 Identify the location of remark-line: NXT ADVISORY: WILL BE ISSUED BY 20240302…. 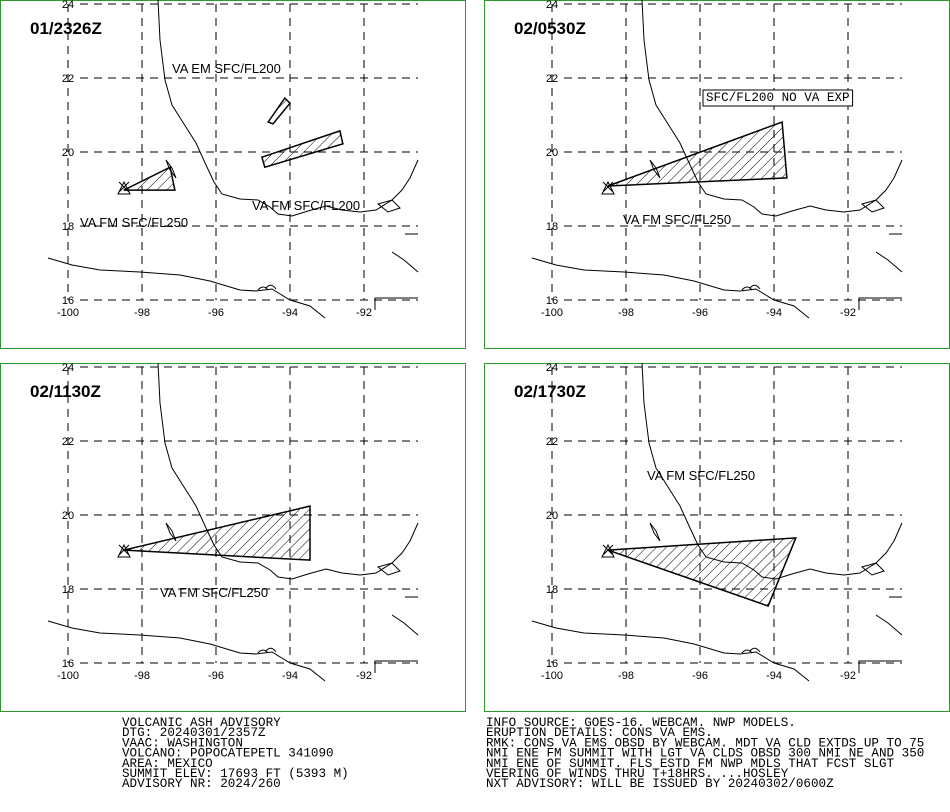
(660, 784).